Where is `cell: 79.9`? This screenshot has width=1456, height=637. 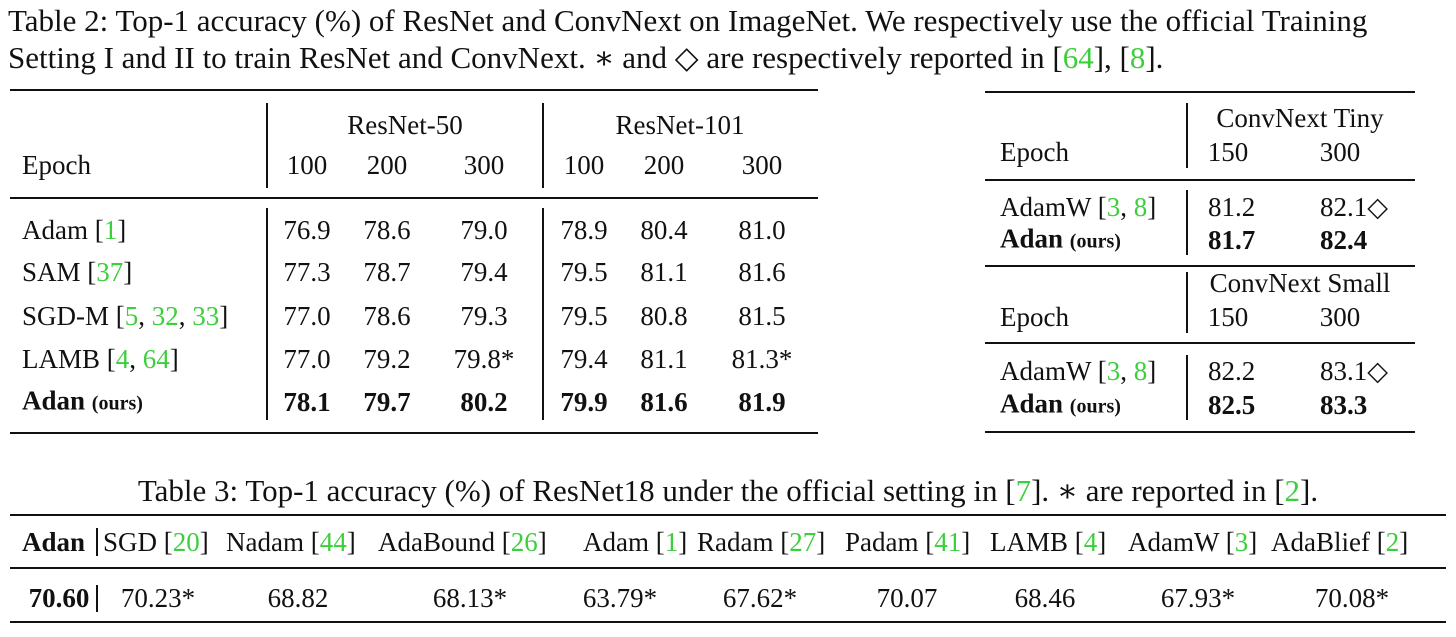 cell: 79.9 is located at coordinates (584, 402).